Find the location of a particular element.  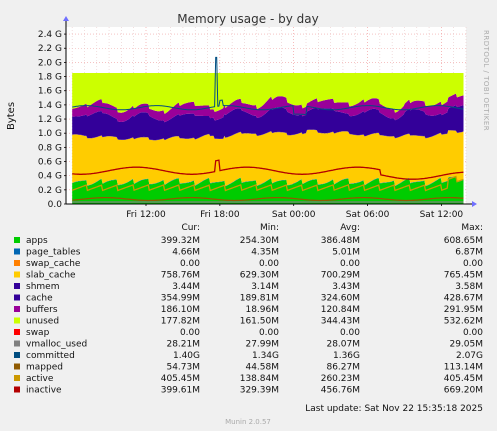

legend-max-shmem: 3.58M is located at coordinates (469, 287).